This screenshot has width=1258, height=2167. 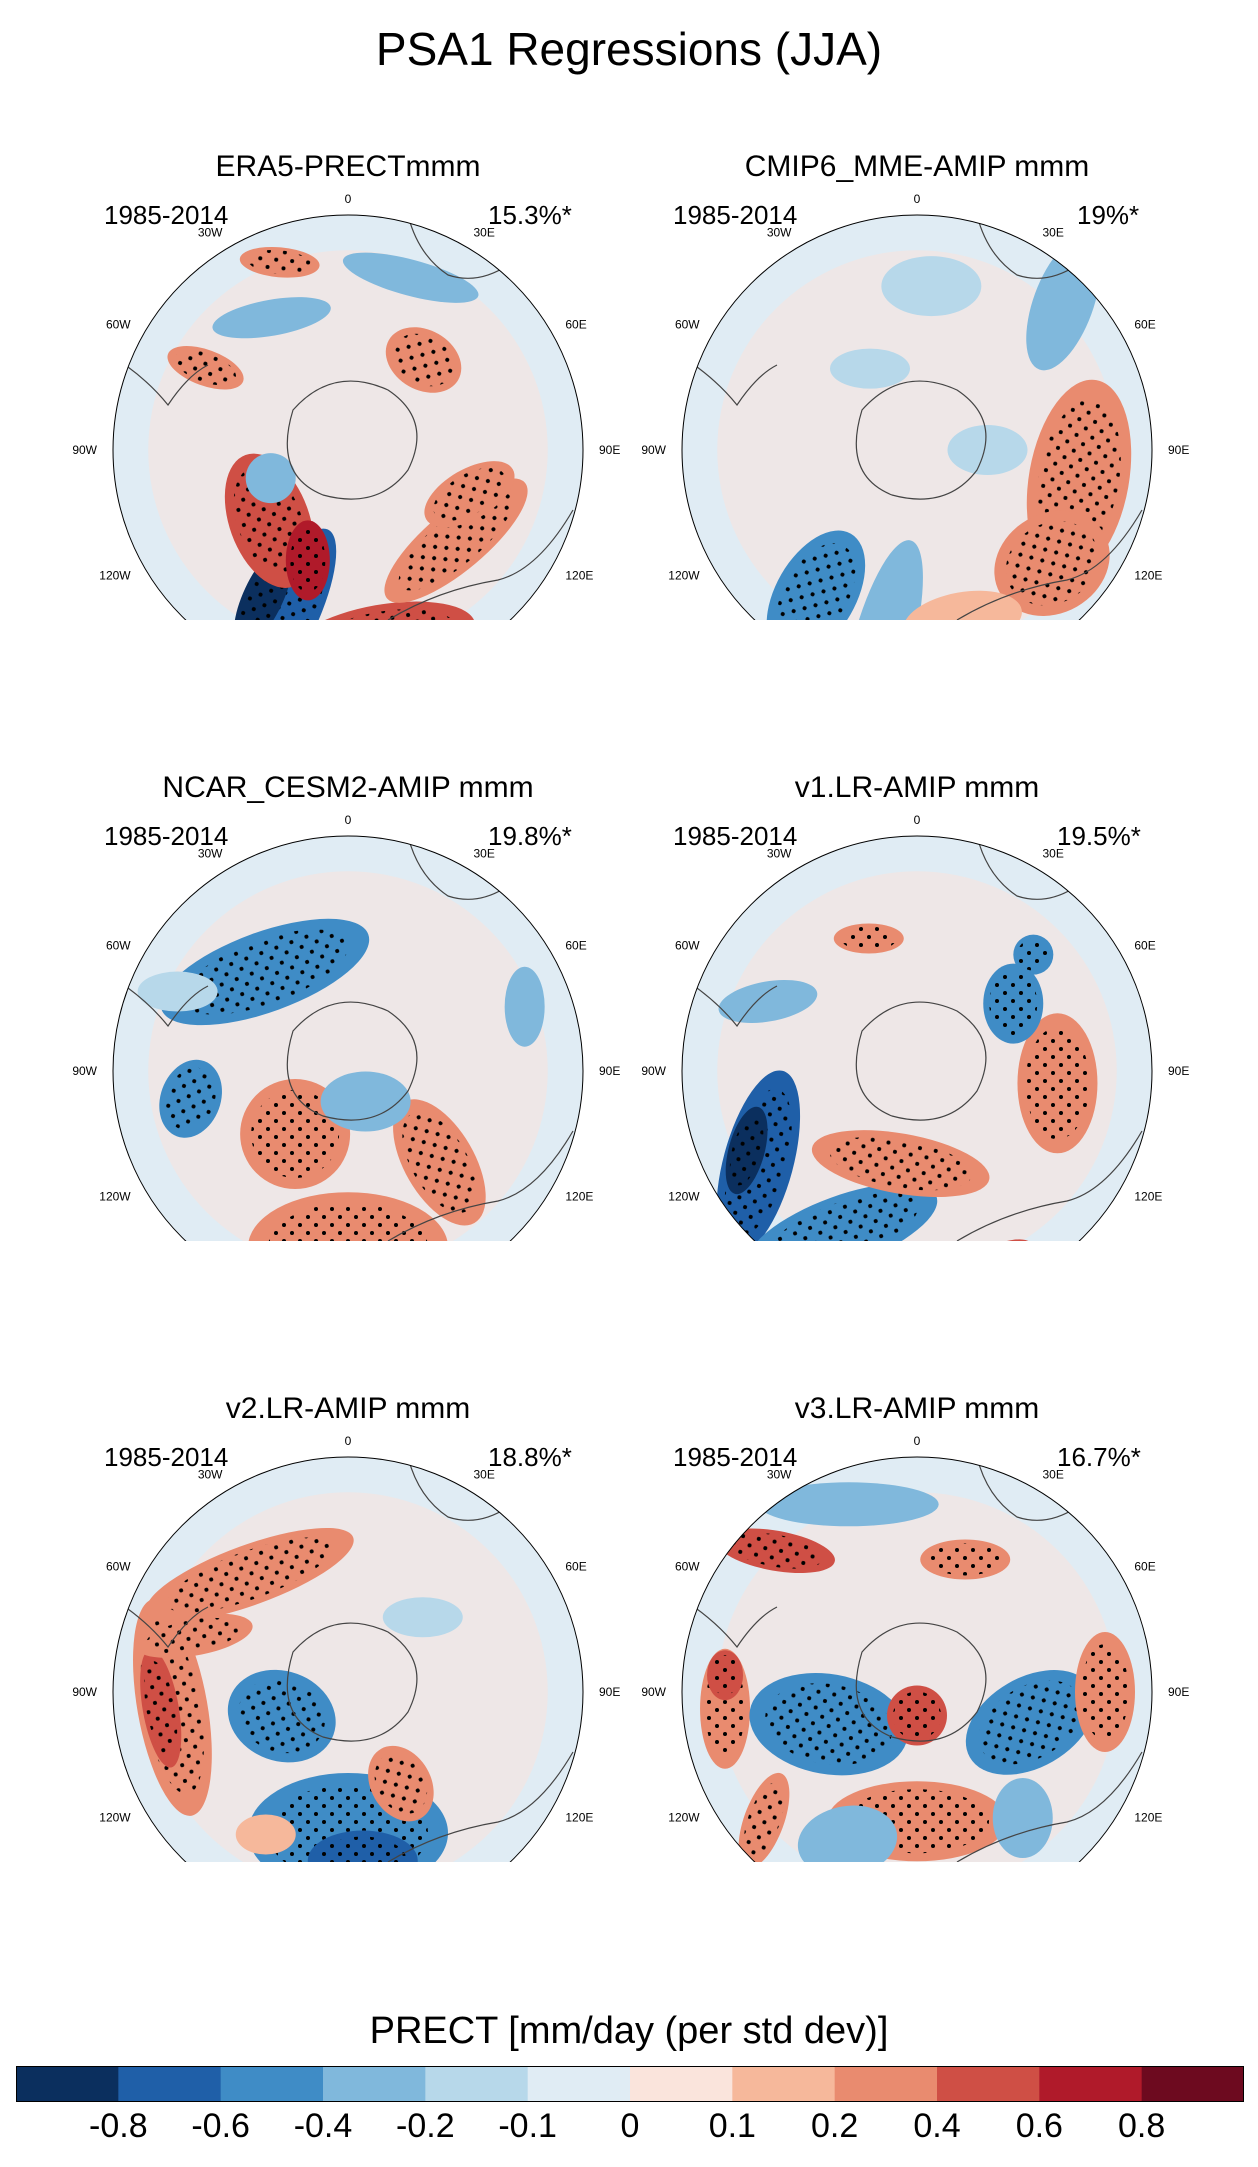 I want to click on colorbar-tick-label: -0.8, so click(x=118, y=2126).